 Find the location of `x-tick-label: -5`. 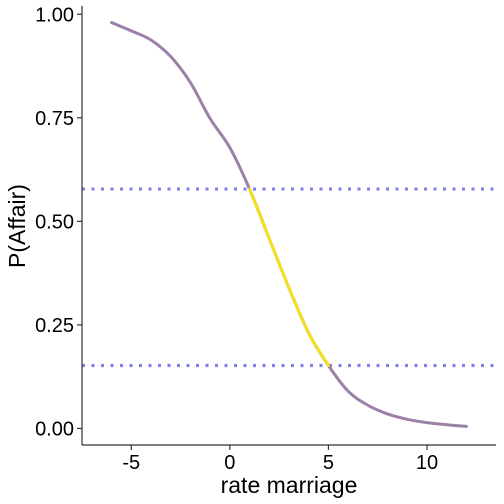

x-tick-label: -5 is located at coordinates (131, 463).